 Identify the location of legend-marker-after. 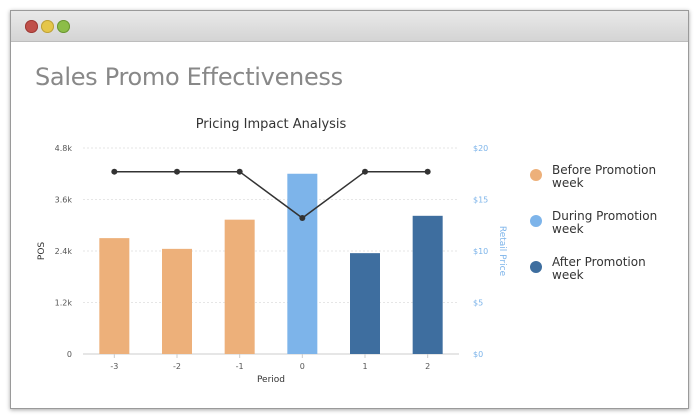
(536, 267).